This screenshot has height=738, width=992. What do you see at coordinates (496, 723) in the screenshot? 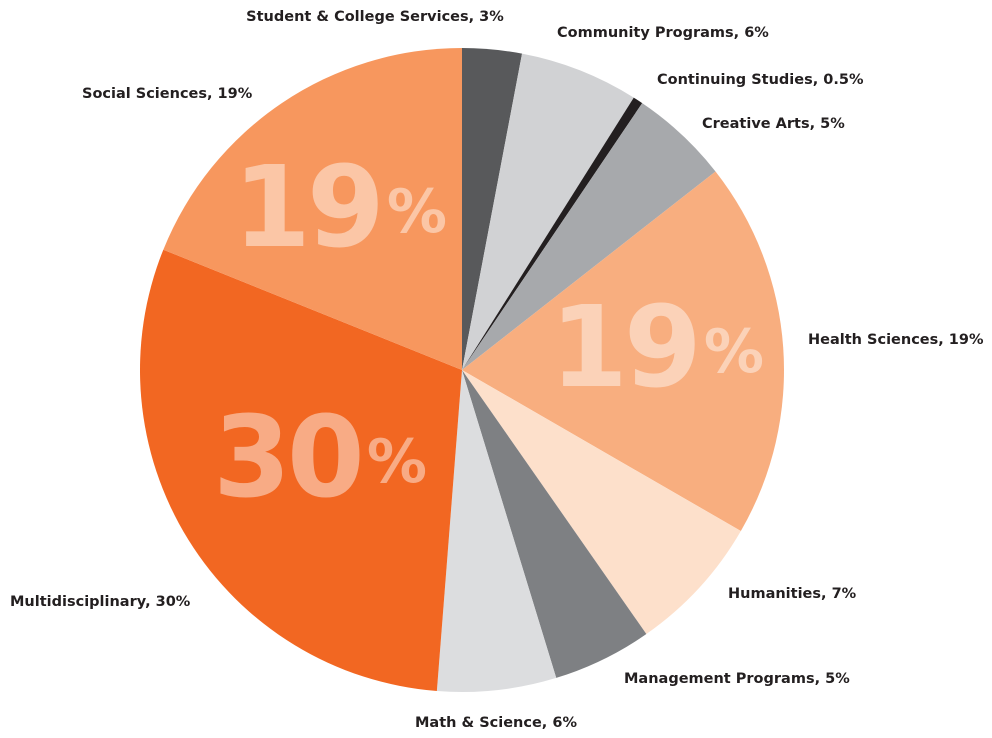
I see `slice-label: Math & Science, 6%` at bounding box center [496, 723].